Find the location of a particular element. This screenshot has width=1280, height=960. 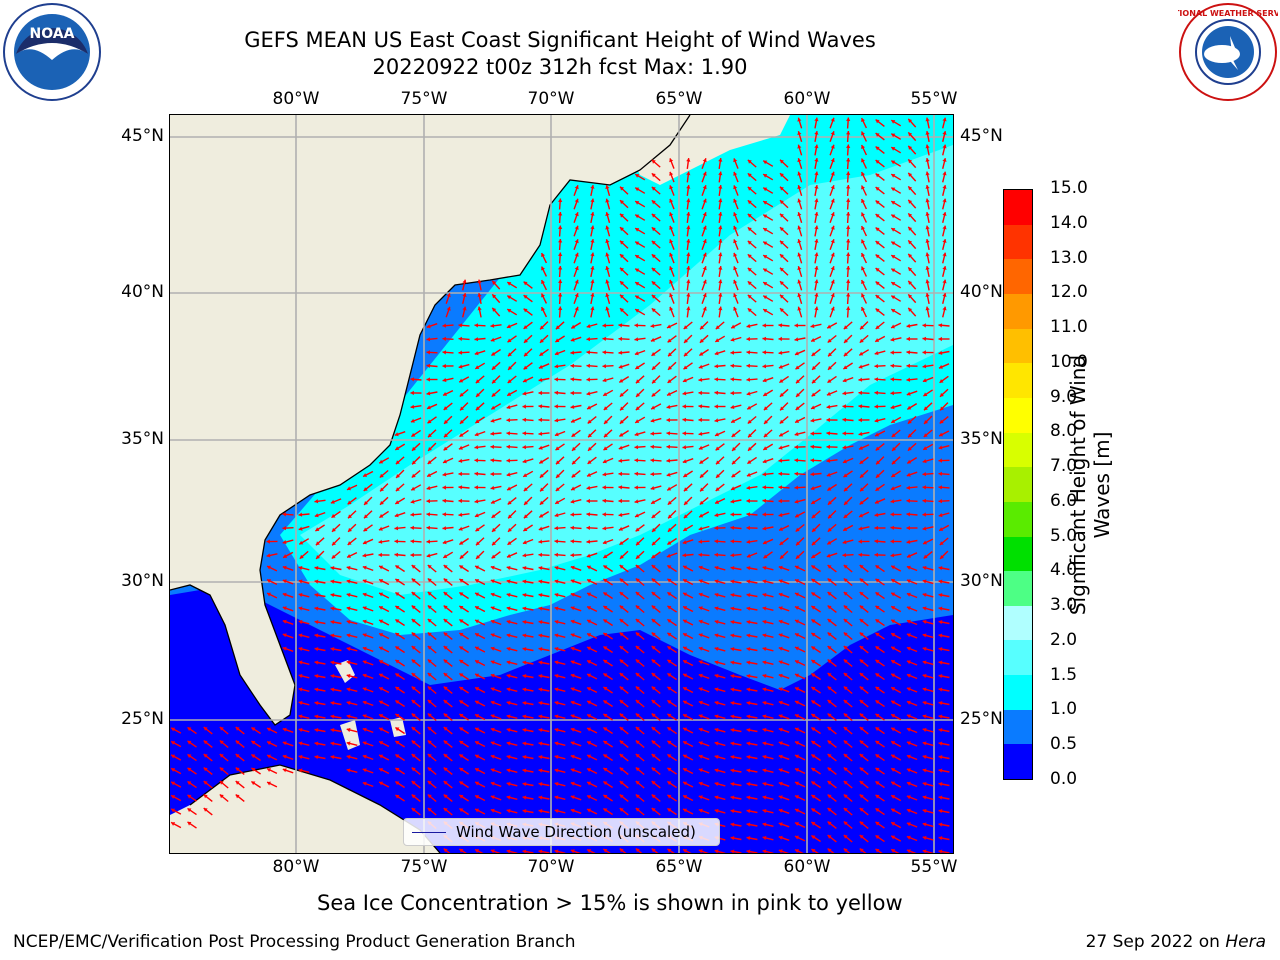

colorbar-tick-label: 1.0 is located at coordinates (1064, 709).